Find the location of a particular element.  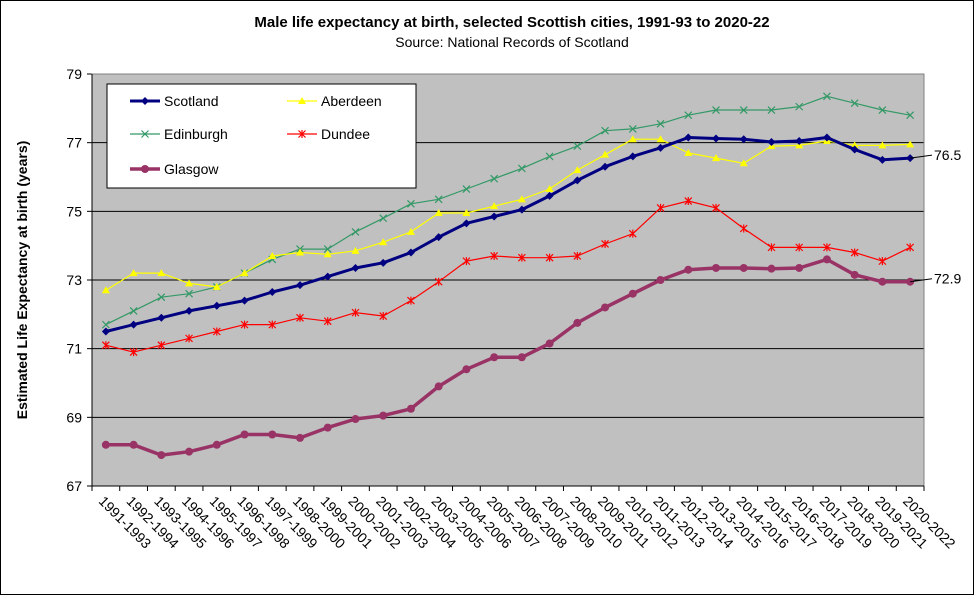

legend-item-scotland: Scotland is located at coordinates (174, 101).